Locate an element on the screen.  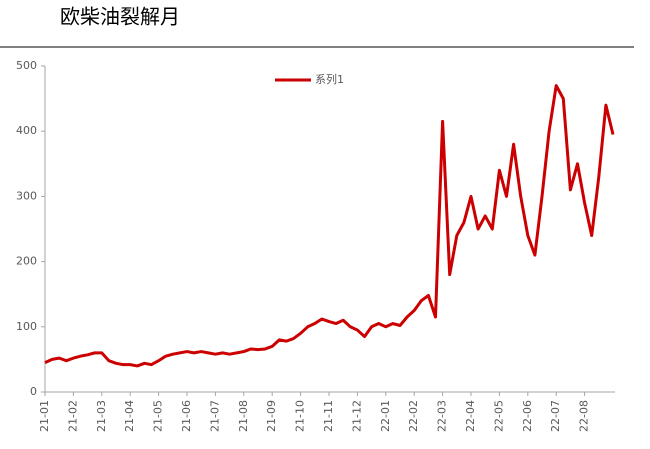
y-tick-label: 200 is located at coordinates (26, 261).